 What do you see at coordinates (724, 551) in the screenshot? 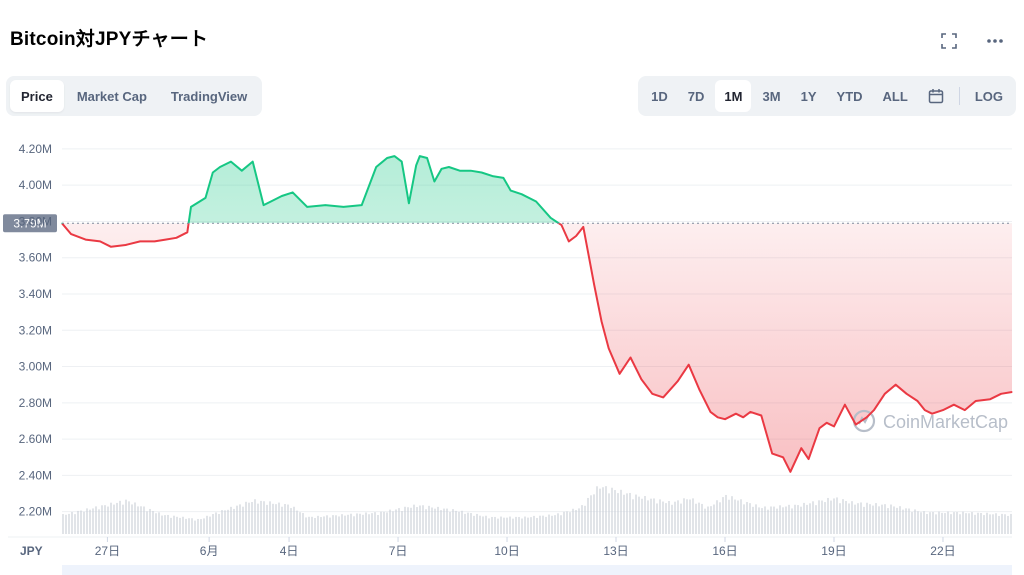
I see `x-tick-label: 16日` at bounding box center [724, 551].